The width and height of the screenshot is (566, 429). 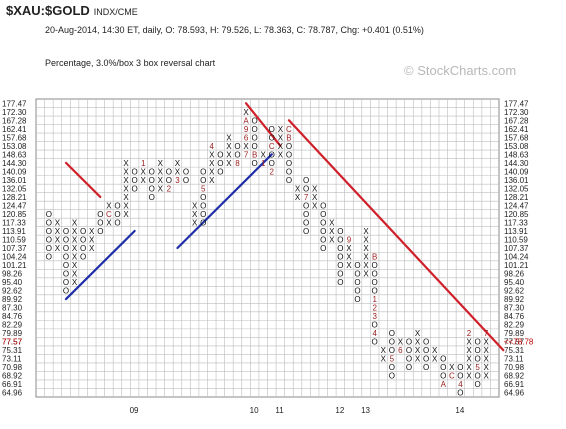 What do you see at coordinates (14, 112) in the screenshot?
I see `y-tick-label-left: 172.30` at bounding box center [14, 112].